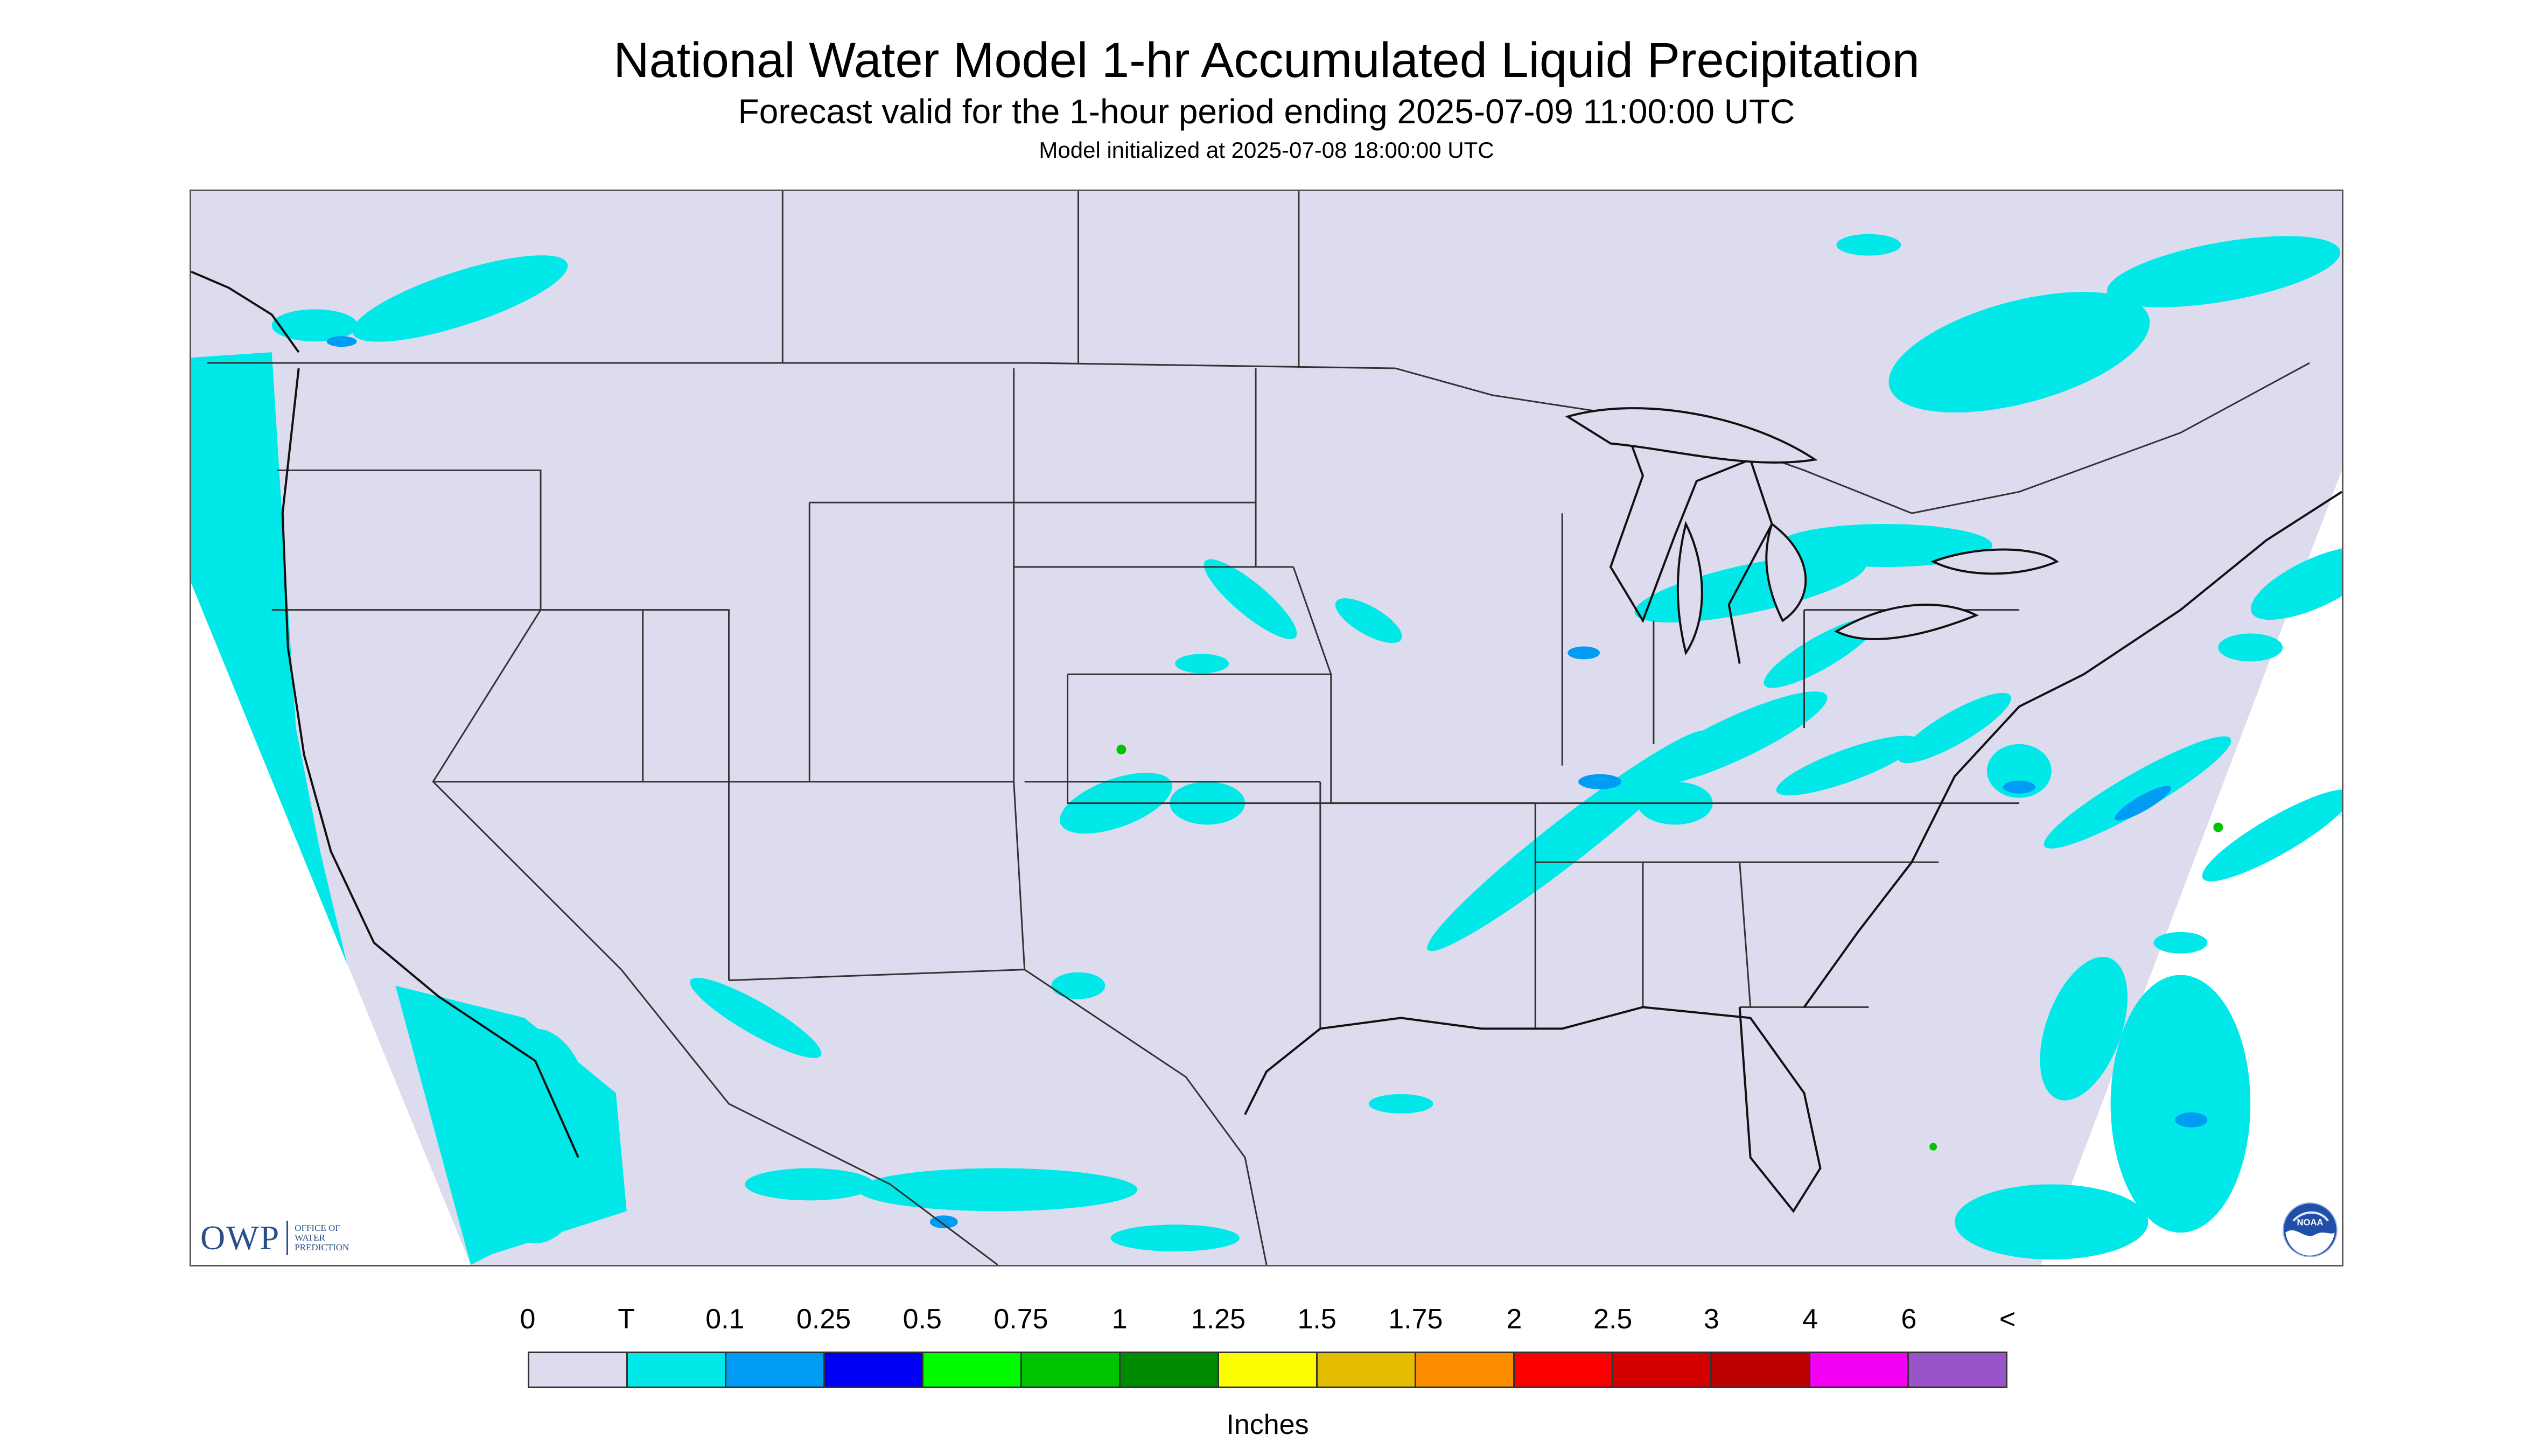 The image size is (2533, 1456). I want to click on noaa-logo-icon: NOAA, so click(2310, 1229).